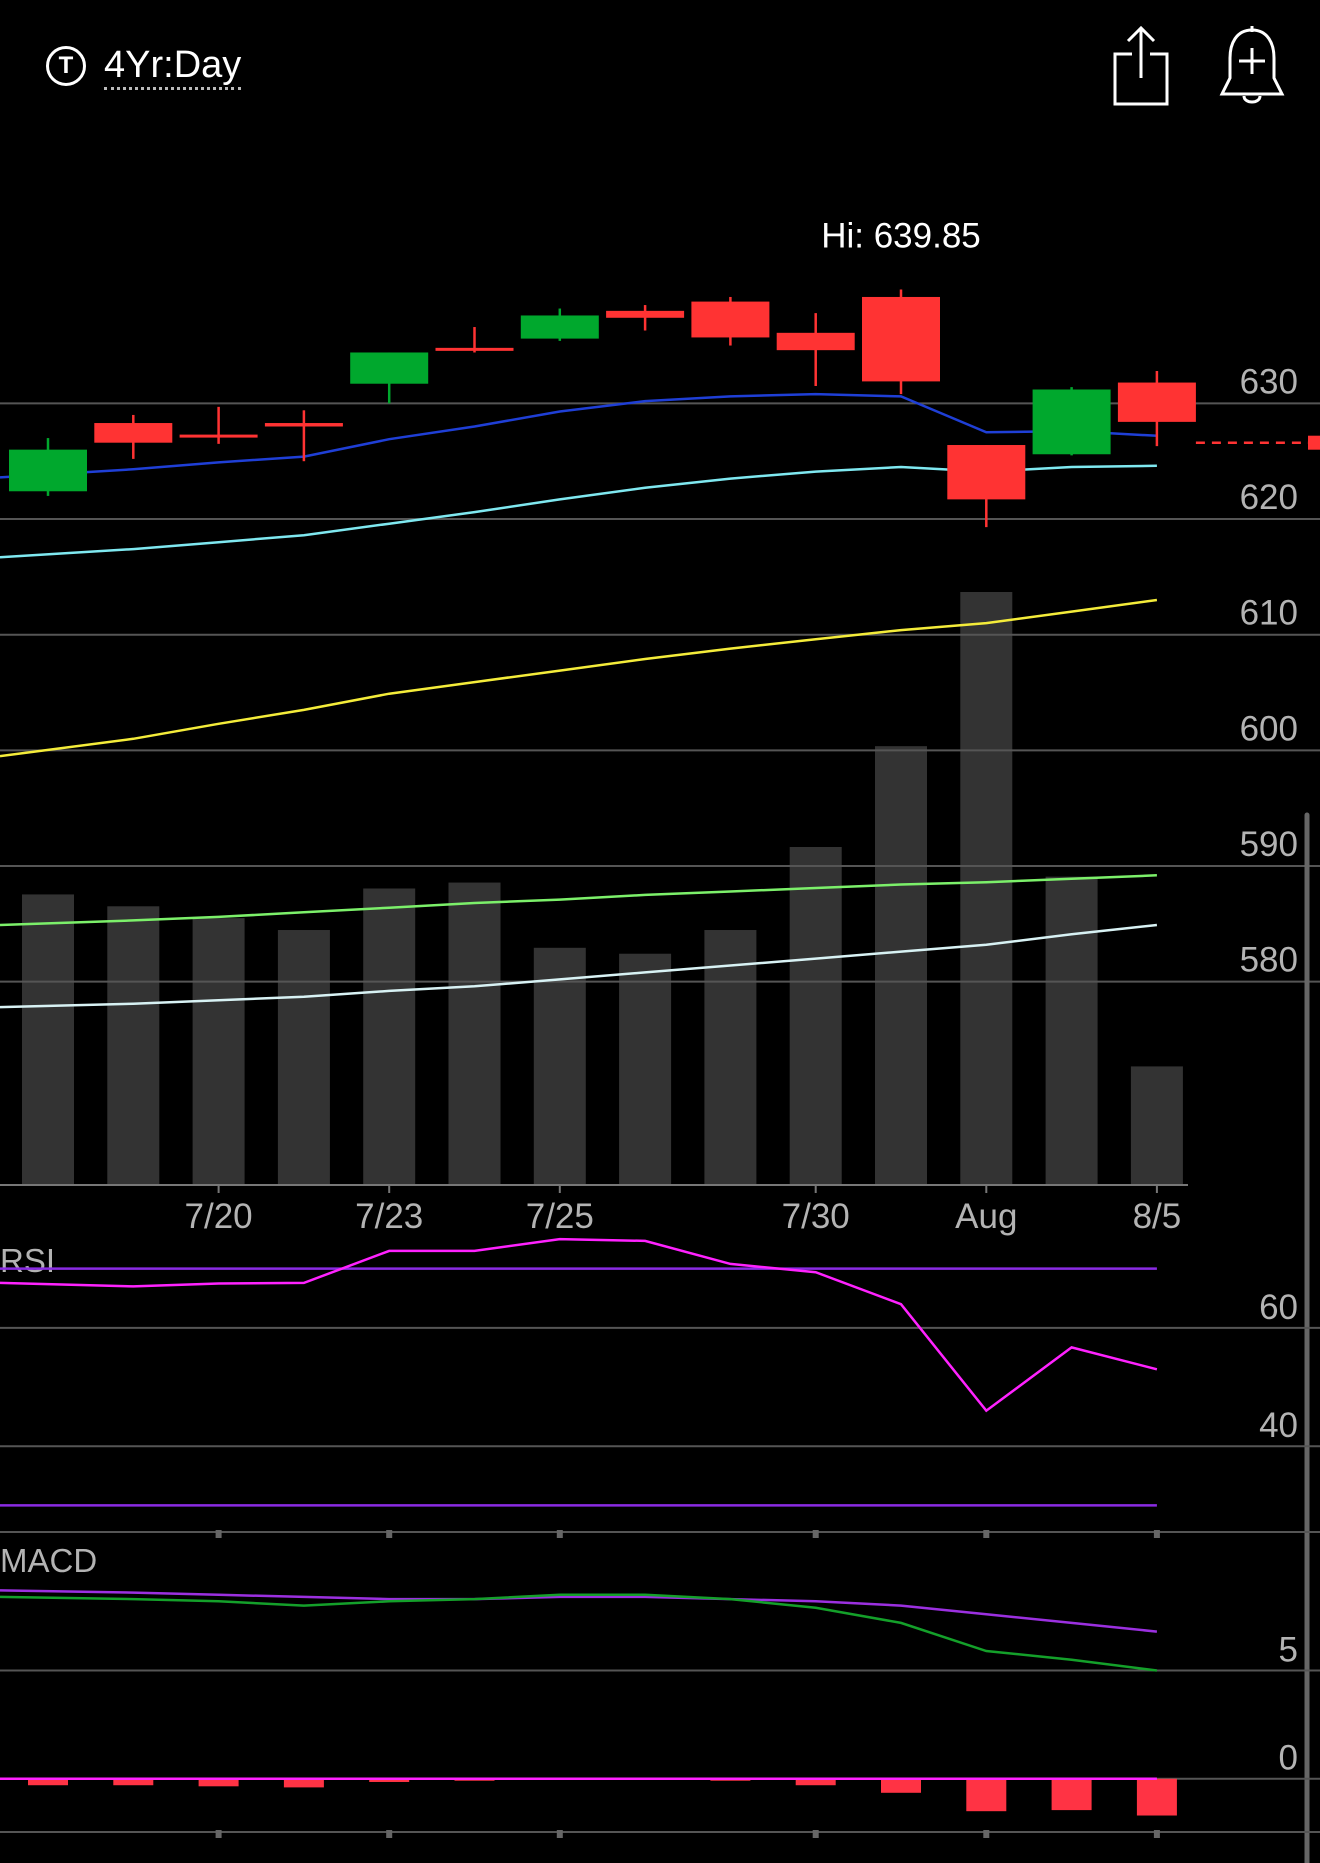  I want to click on macd-line, so click(579, 1632).